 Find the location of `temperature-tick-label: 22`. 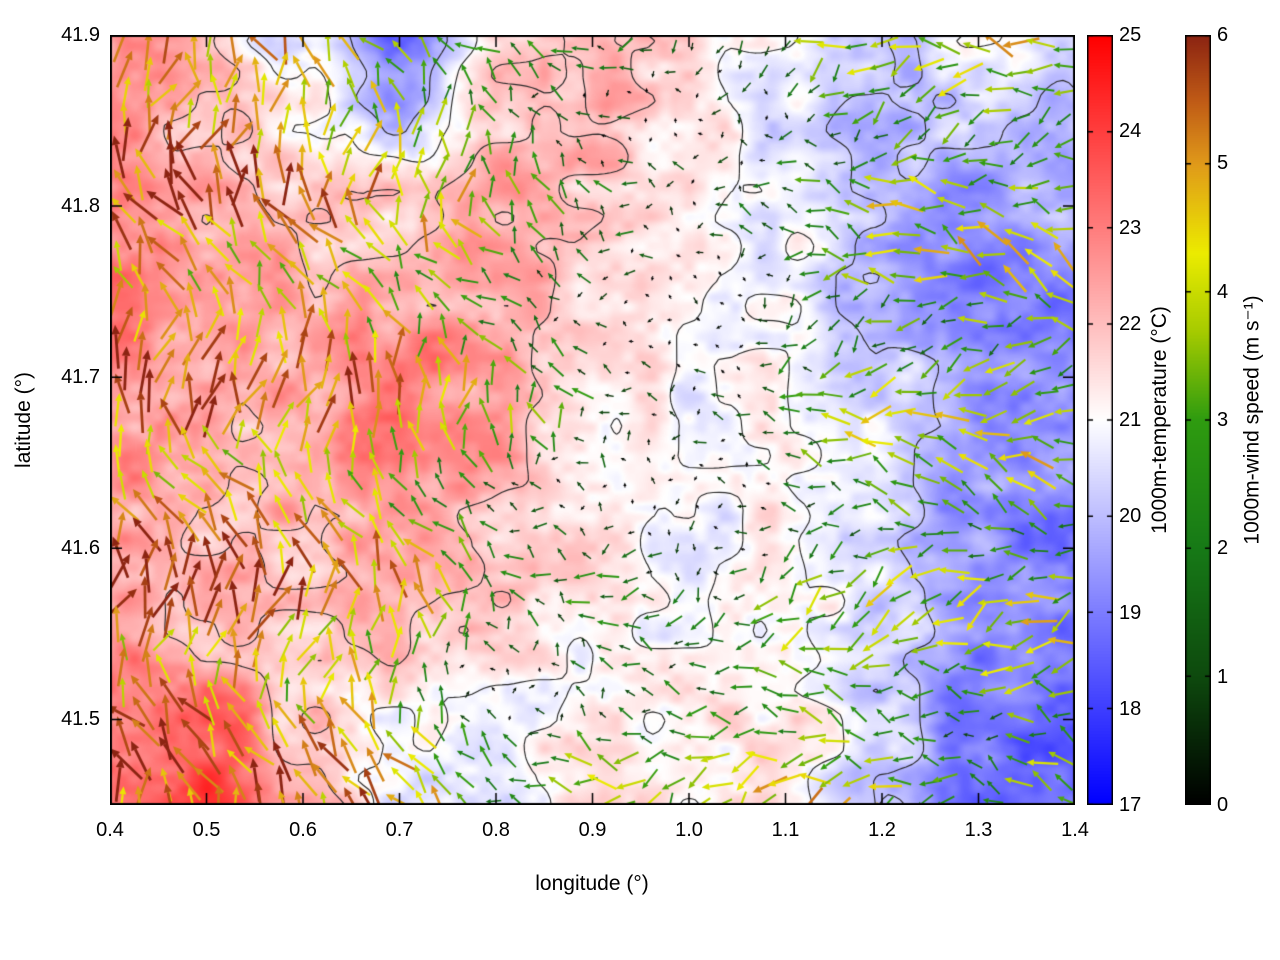

temperature-tick-label: 22 is located at coordinates (1130, 323).